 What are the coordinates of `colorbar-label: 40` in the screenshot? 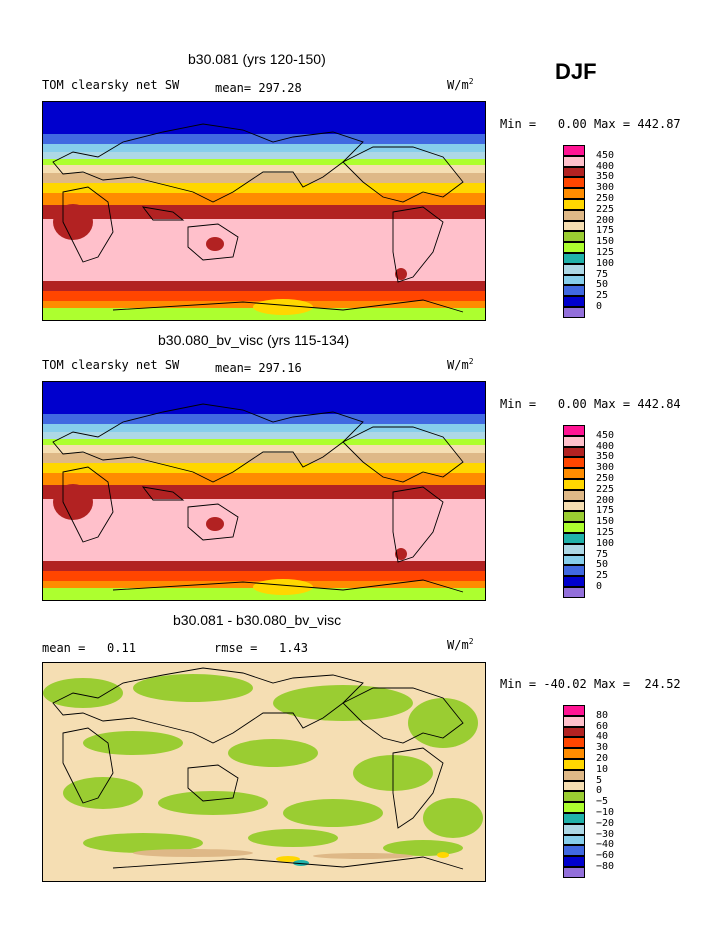 It's located at (602, 737).